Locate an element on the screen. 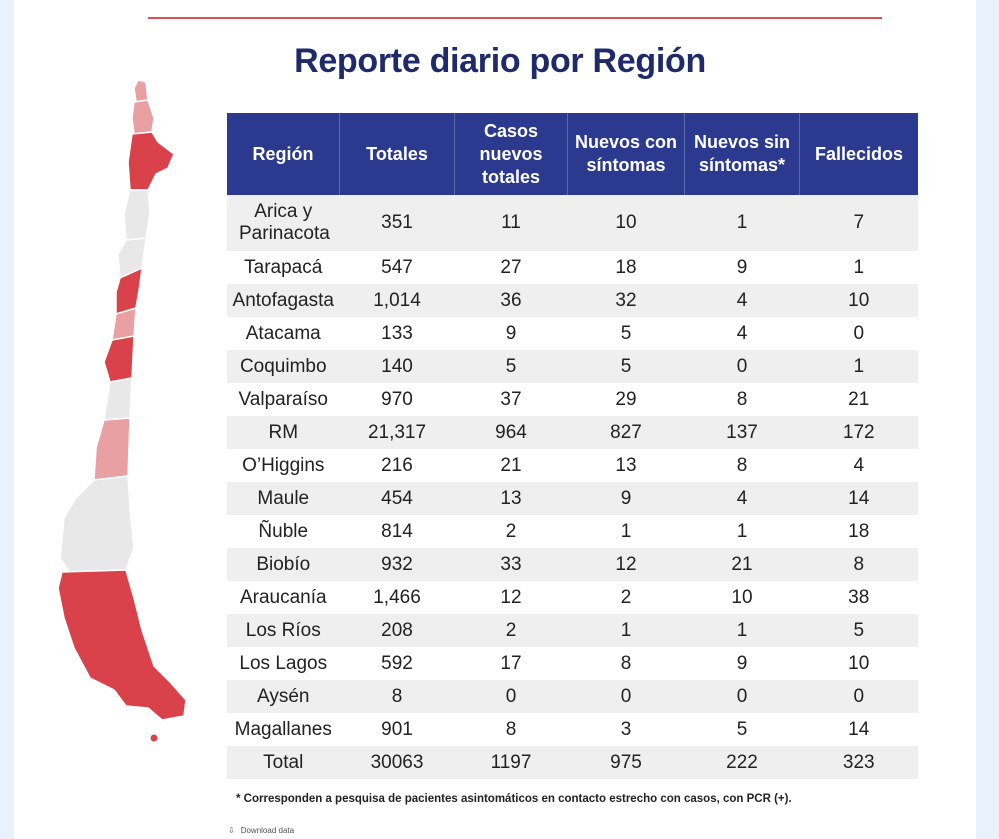  cell-sin-sintomas: 21 is located at coordinates (742, 564).